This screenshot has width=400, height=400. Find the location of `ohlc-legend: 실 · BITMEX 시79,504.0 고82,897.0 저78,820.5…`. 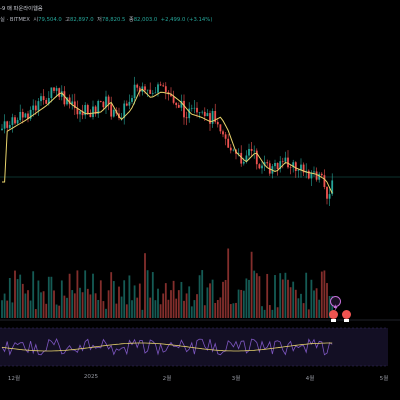

ohlc-legend: 실 · BITMEX 시79,504.0 고82,897.0 저78,820.5… is located at coordinates (106, 20).